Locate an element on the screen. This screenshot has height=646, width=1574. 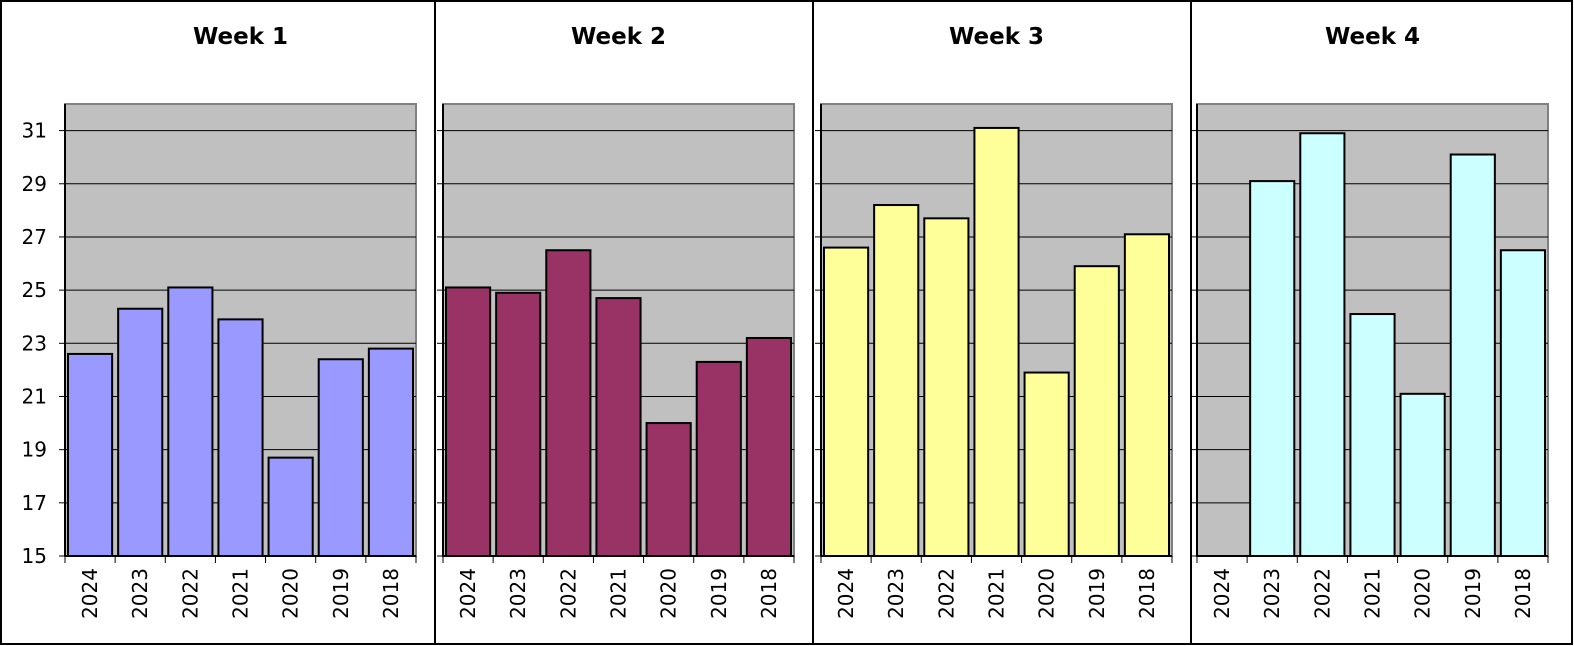
y-tick-label: 23 is located at coordinates (34, 343).